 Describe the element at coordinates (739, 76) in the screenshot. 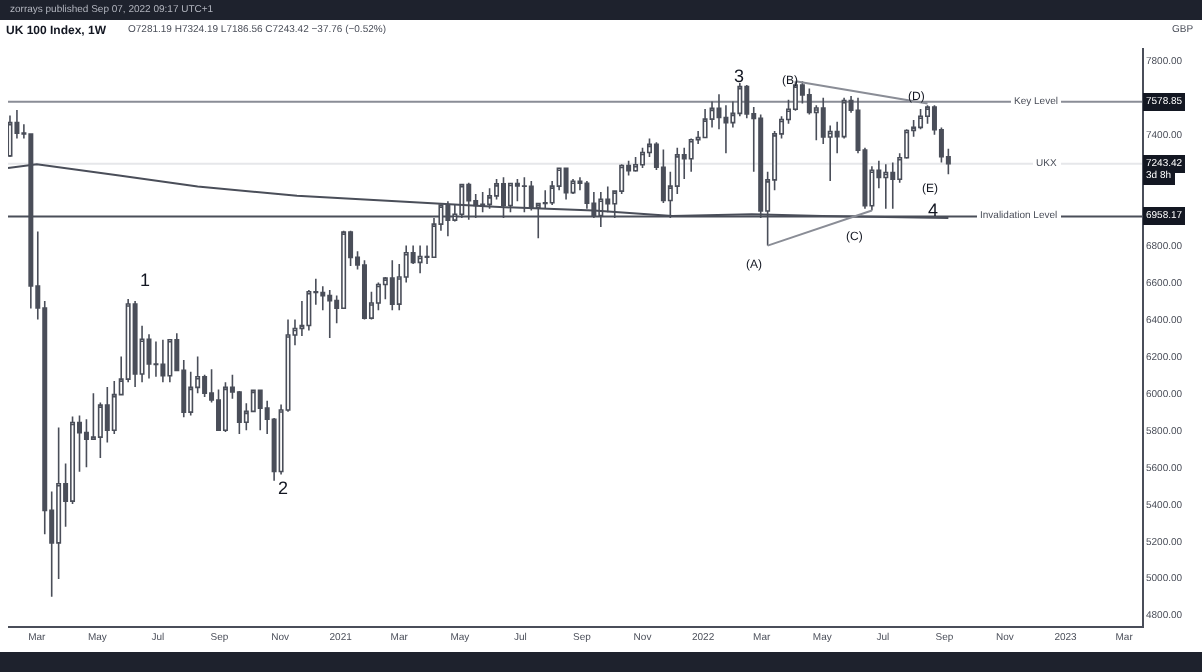

I see `annotation: 3` at that location.